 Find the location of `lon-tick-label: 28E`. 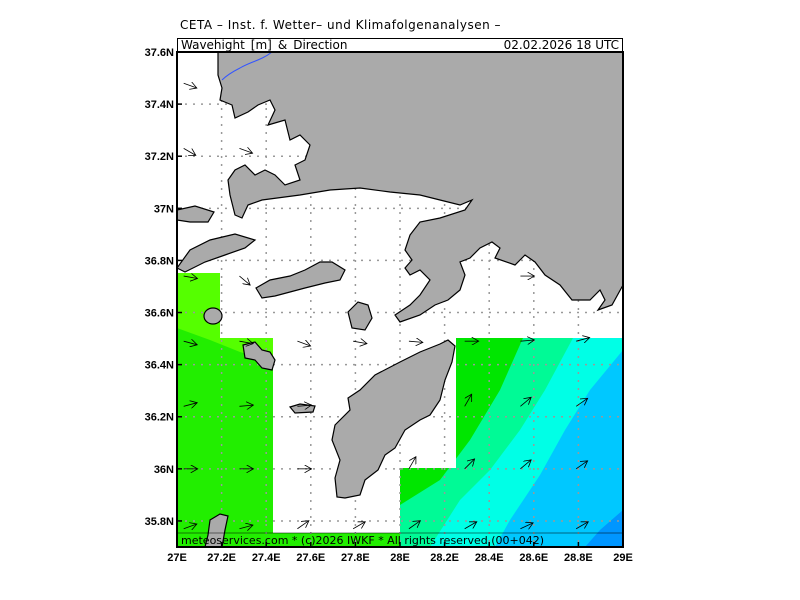

lon-tick-label: 28E is located at coordinates (400, 558).